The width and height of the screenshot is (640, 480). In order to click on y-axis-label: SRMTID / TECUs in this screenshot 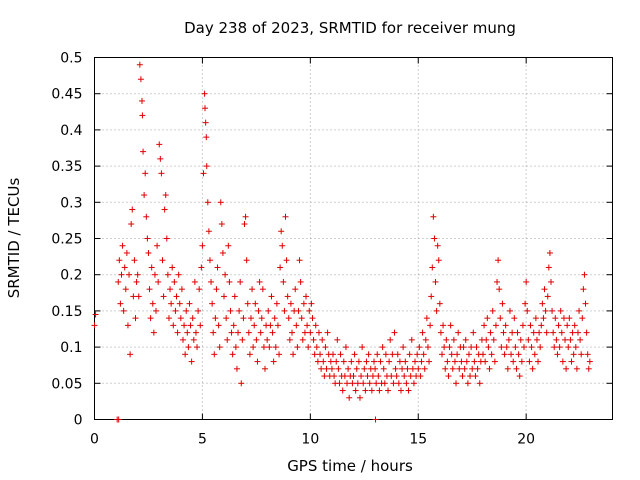, I will do `click(14, 238)`.